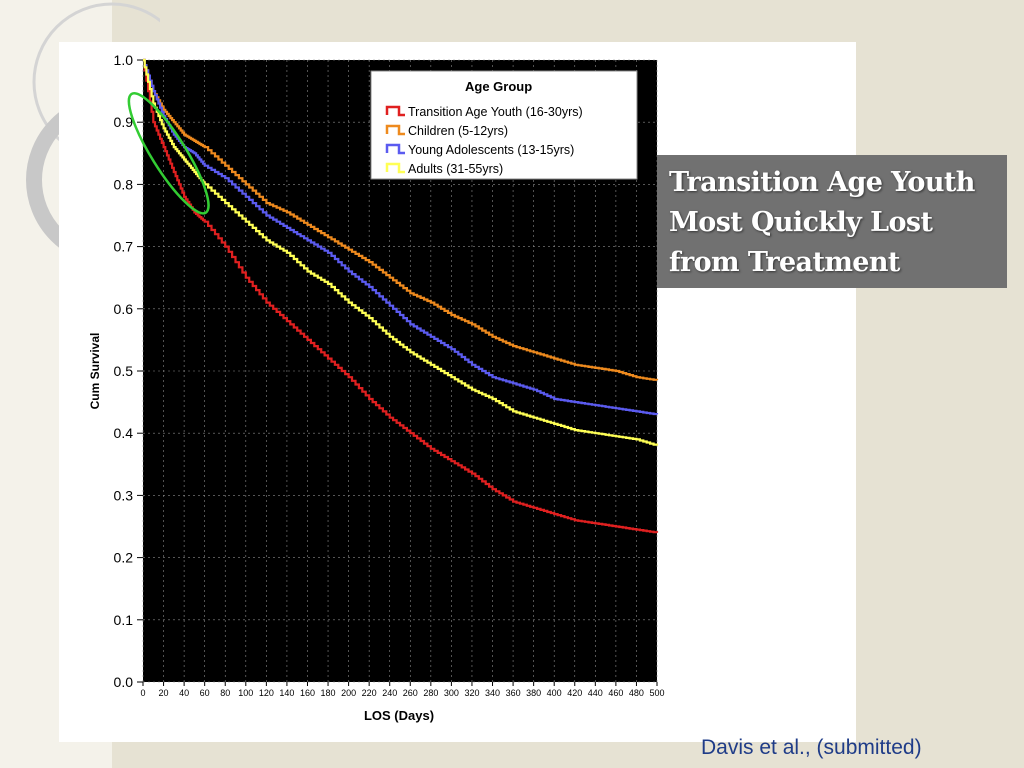 The image size is (1024, 768). Describe the element at coordinates (471, 693) in the screenshot. I see `x-tick-label: 320` at that location.